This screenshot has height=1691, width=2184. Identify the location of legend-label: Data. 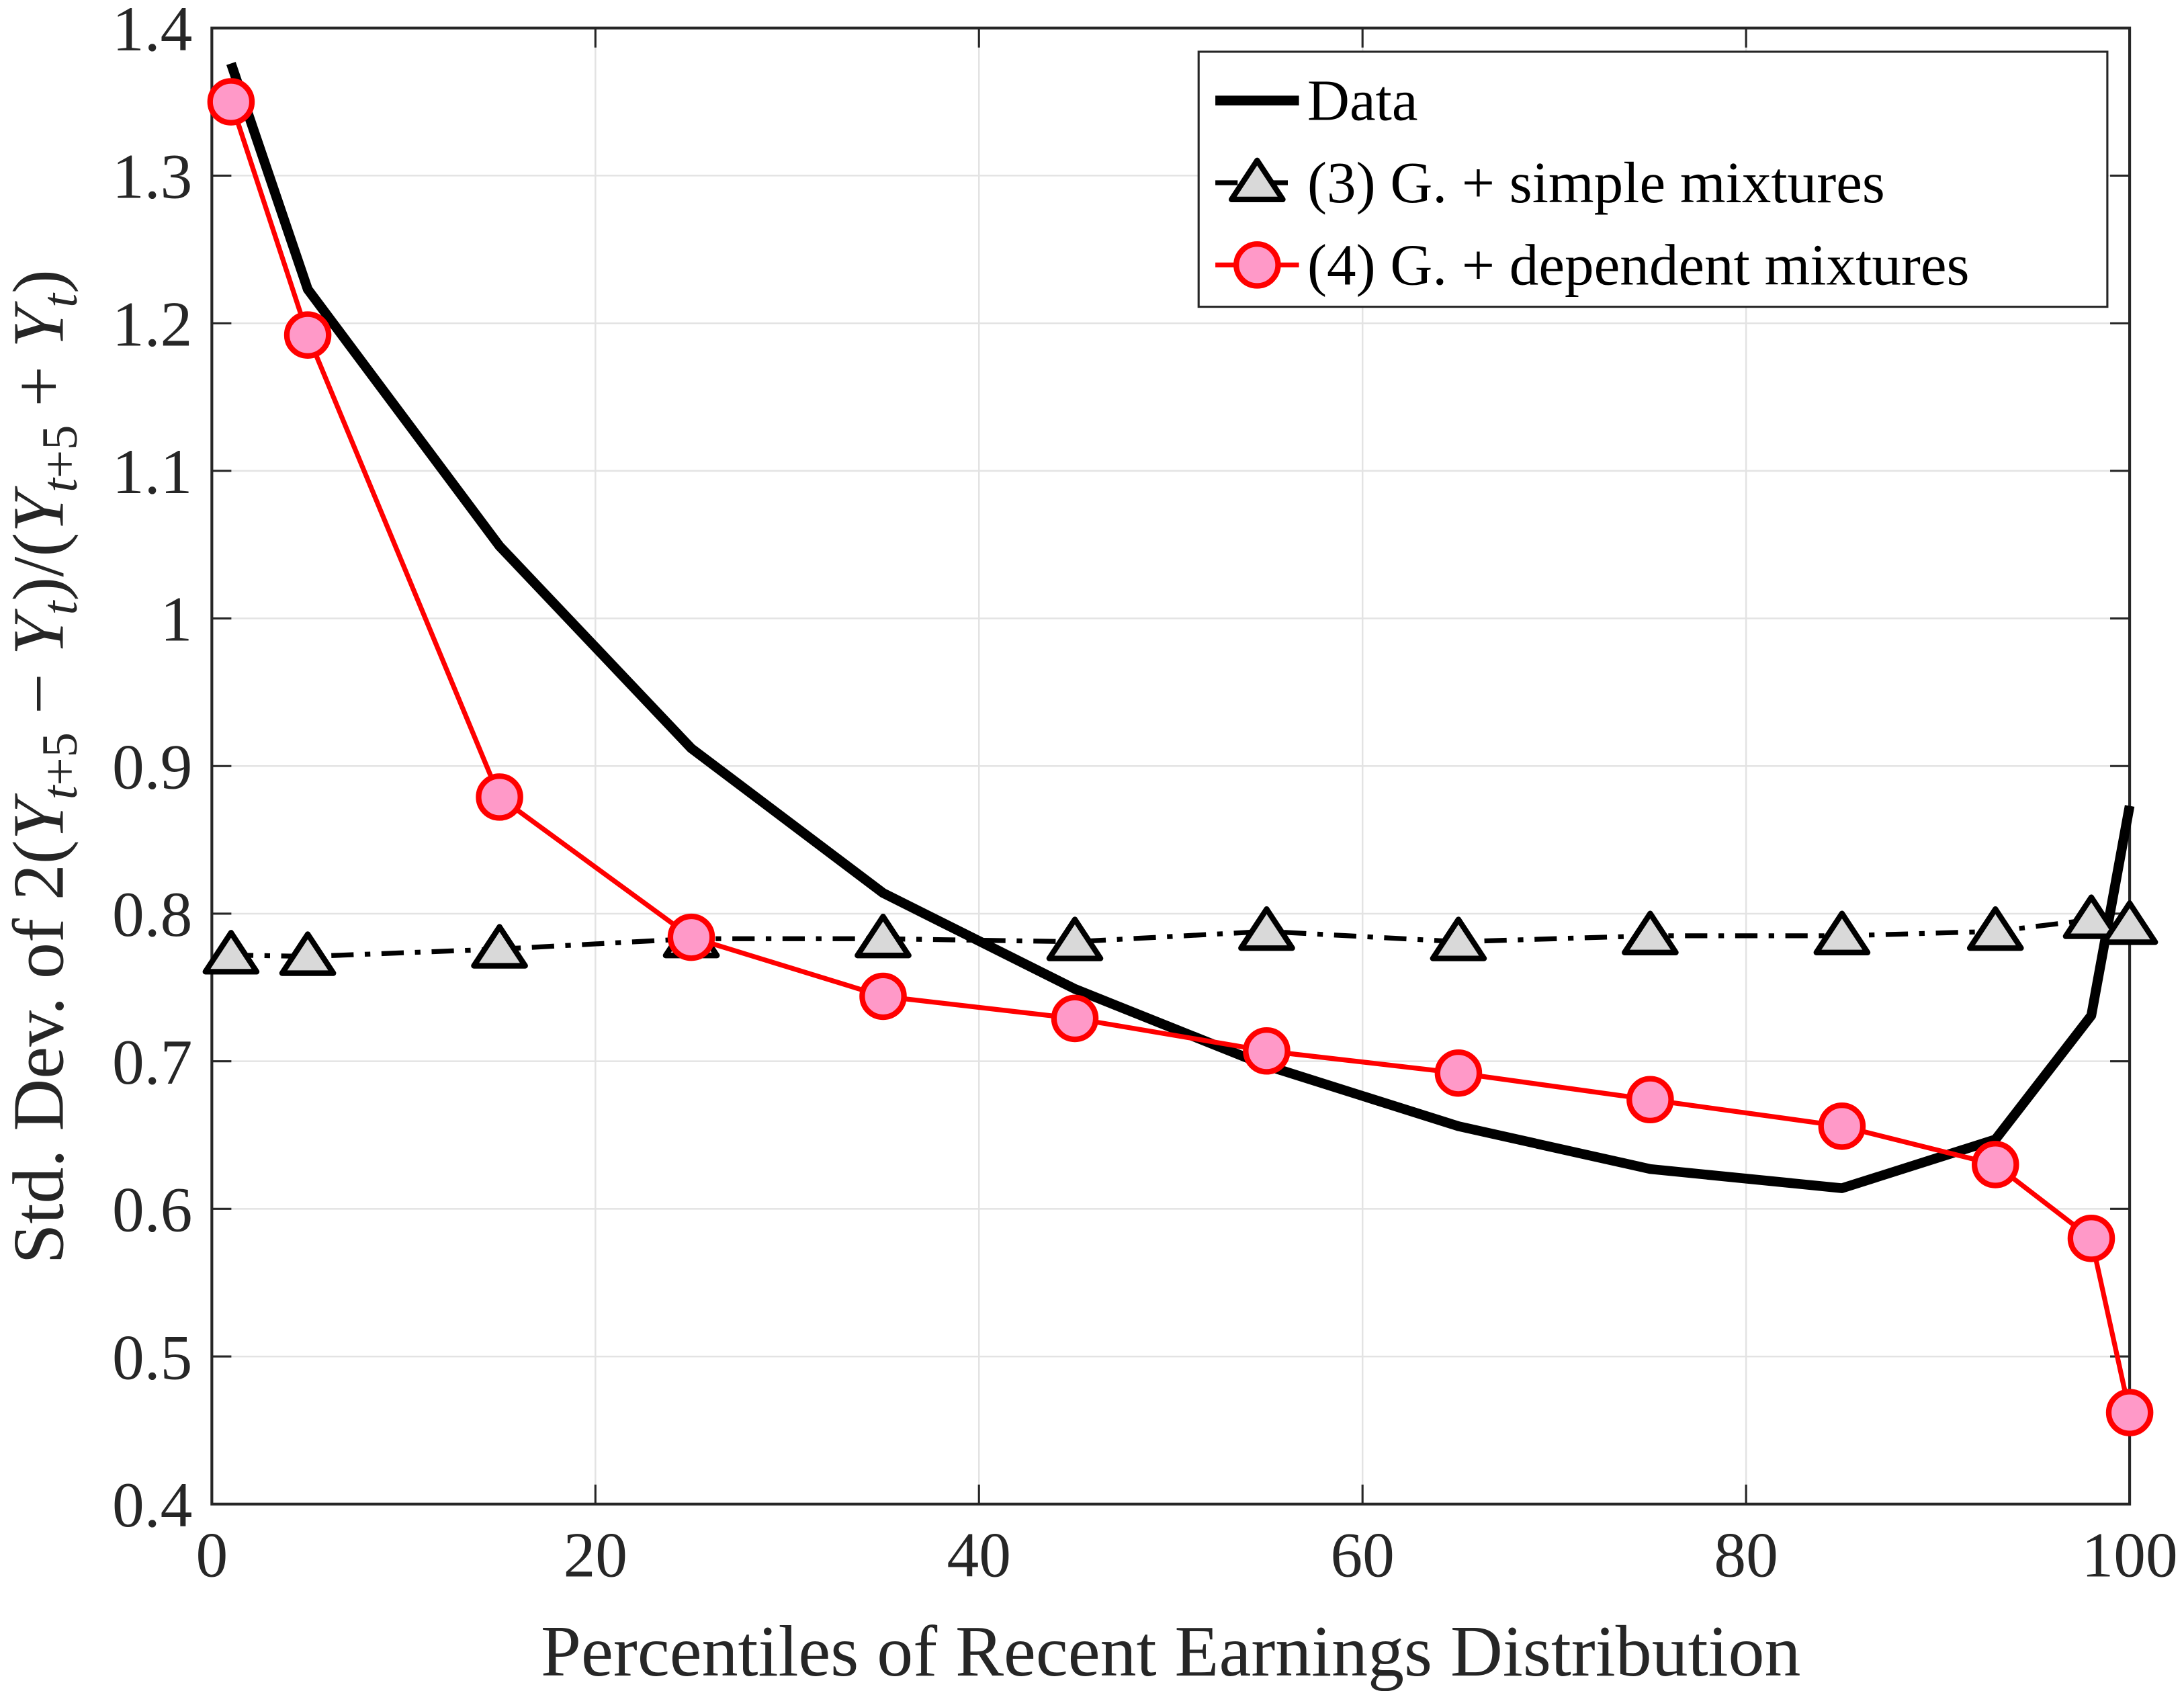
(1362, 100).